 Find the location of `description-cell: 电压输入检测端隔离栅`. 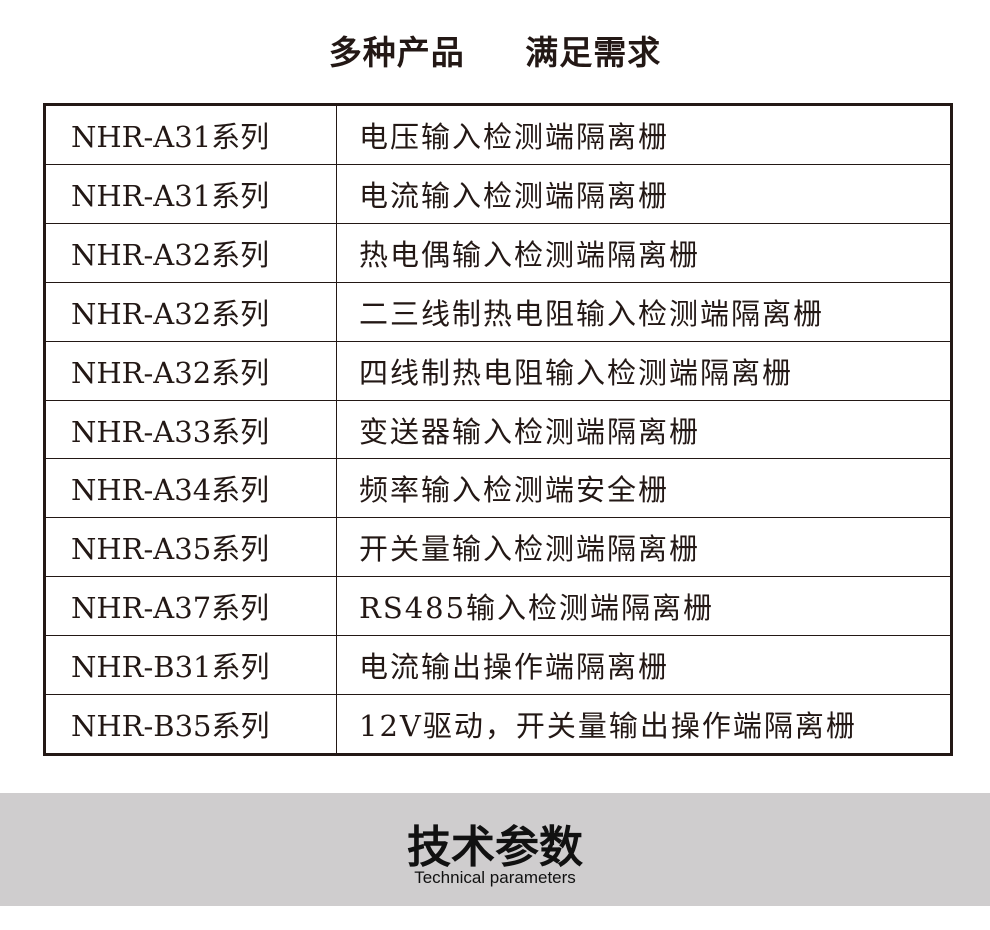

description-cell: 电压输入检测端隔离栅 is located at coordinates (644, 134).